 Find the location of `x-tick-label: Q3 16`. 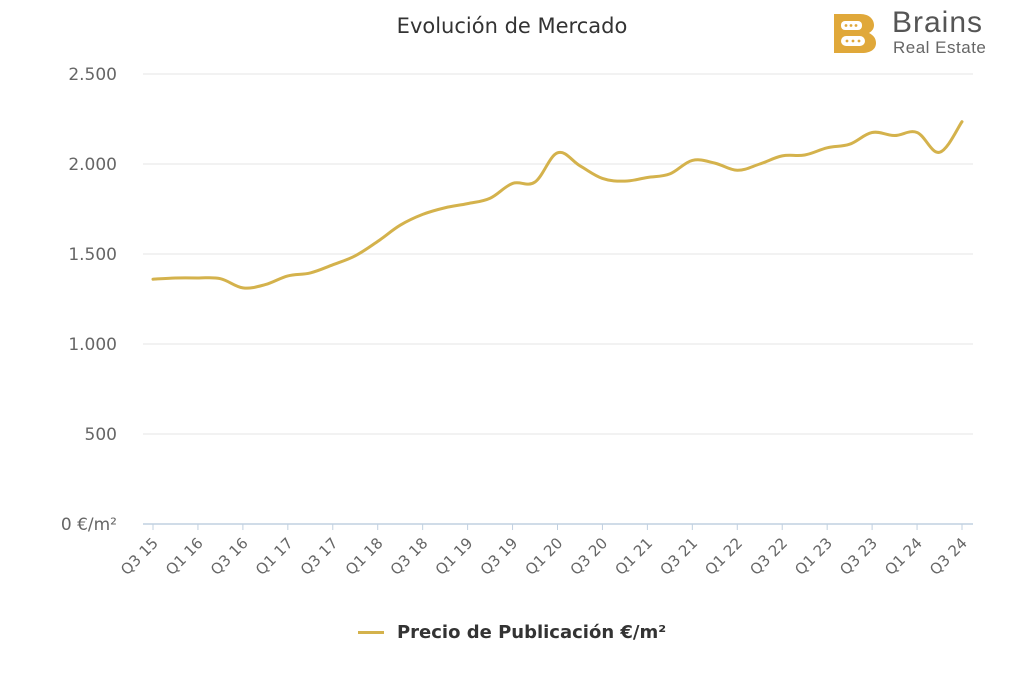

x-tick-label: Q3 16 is located at coordinates (229, 556).